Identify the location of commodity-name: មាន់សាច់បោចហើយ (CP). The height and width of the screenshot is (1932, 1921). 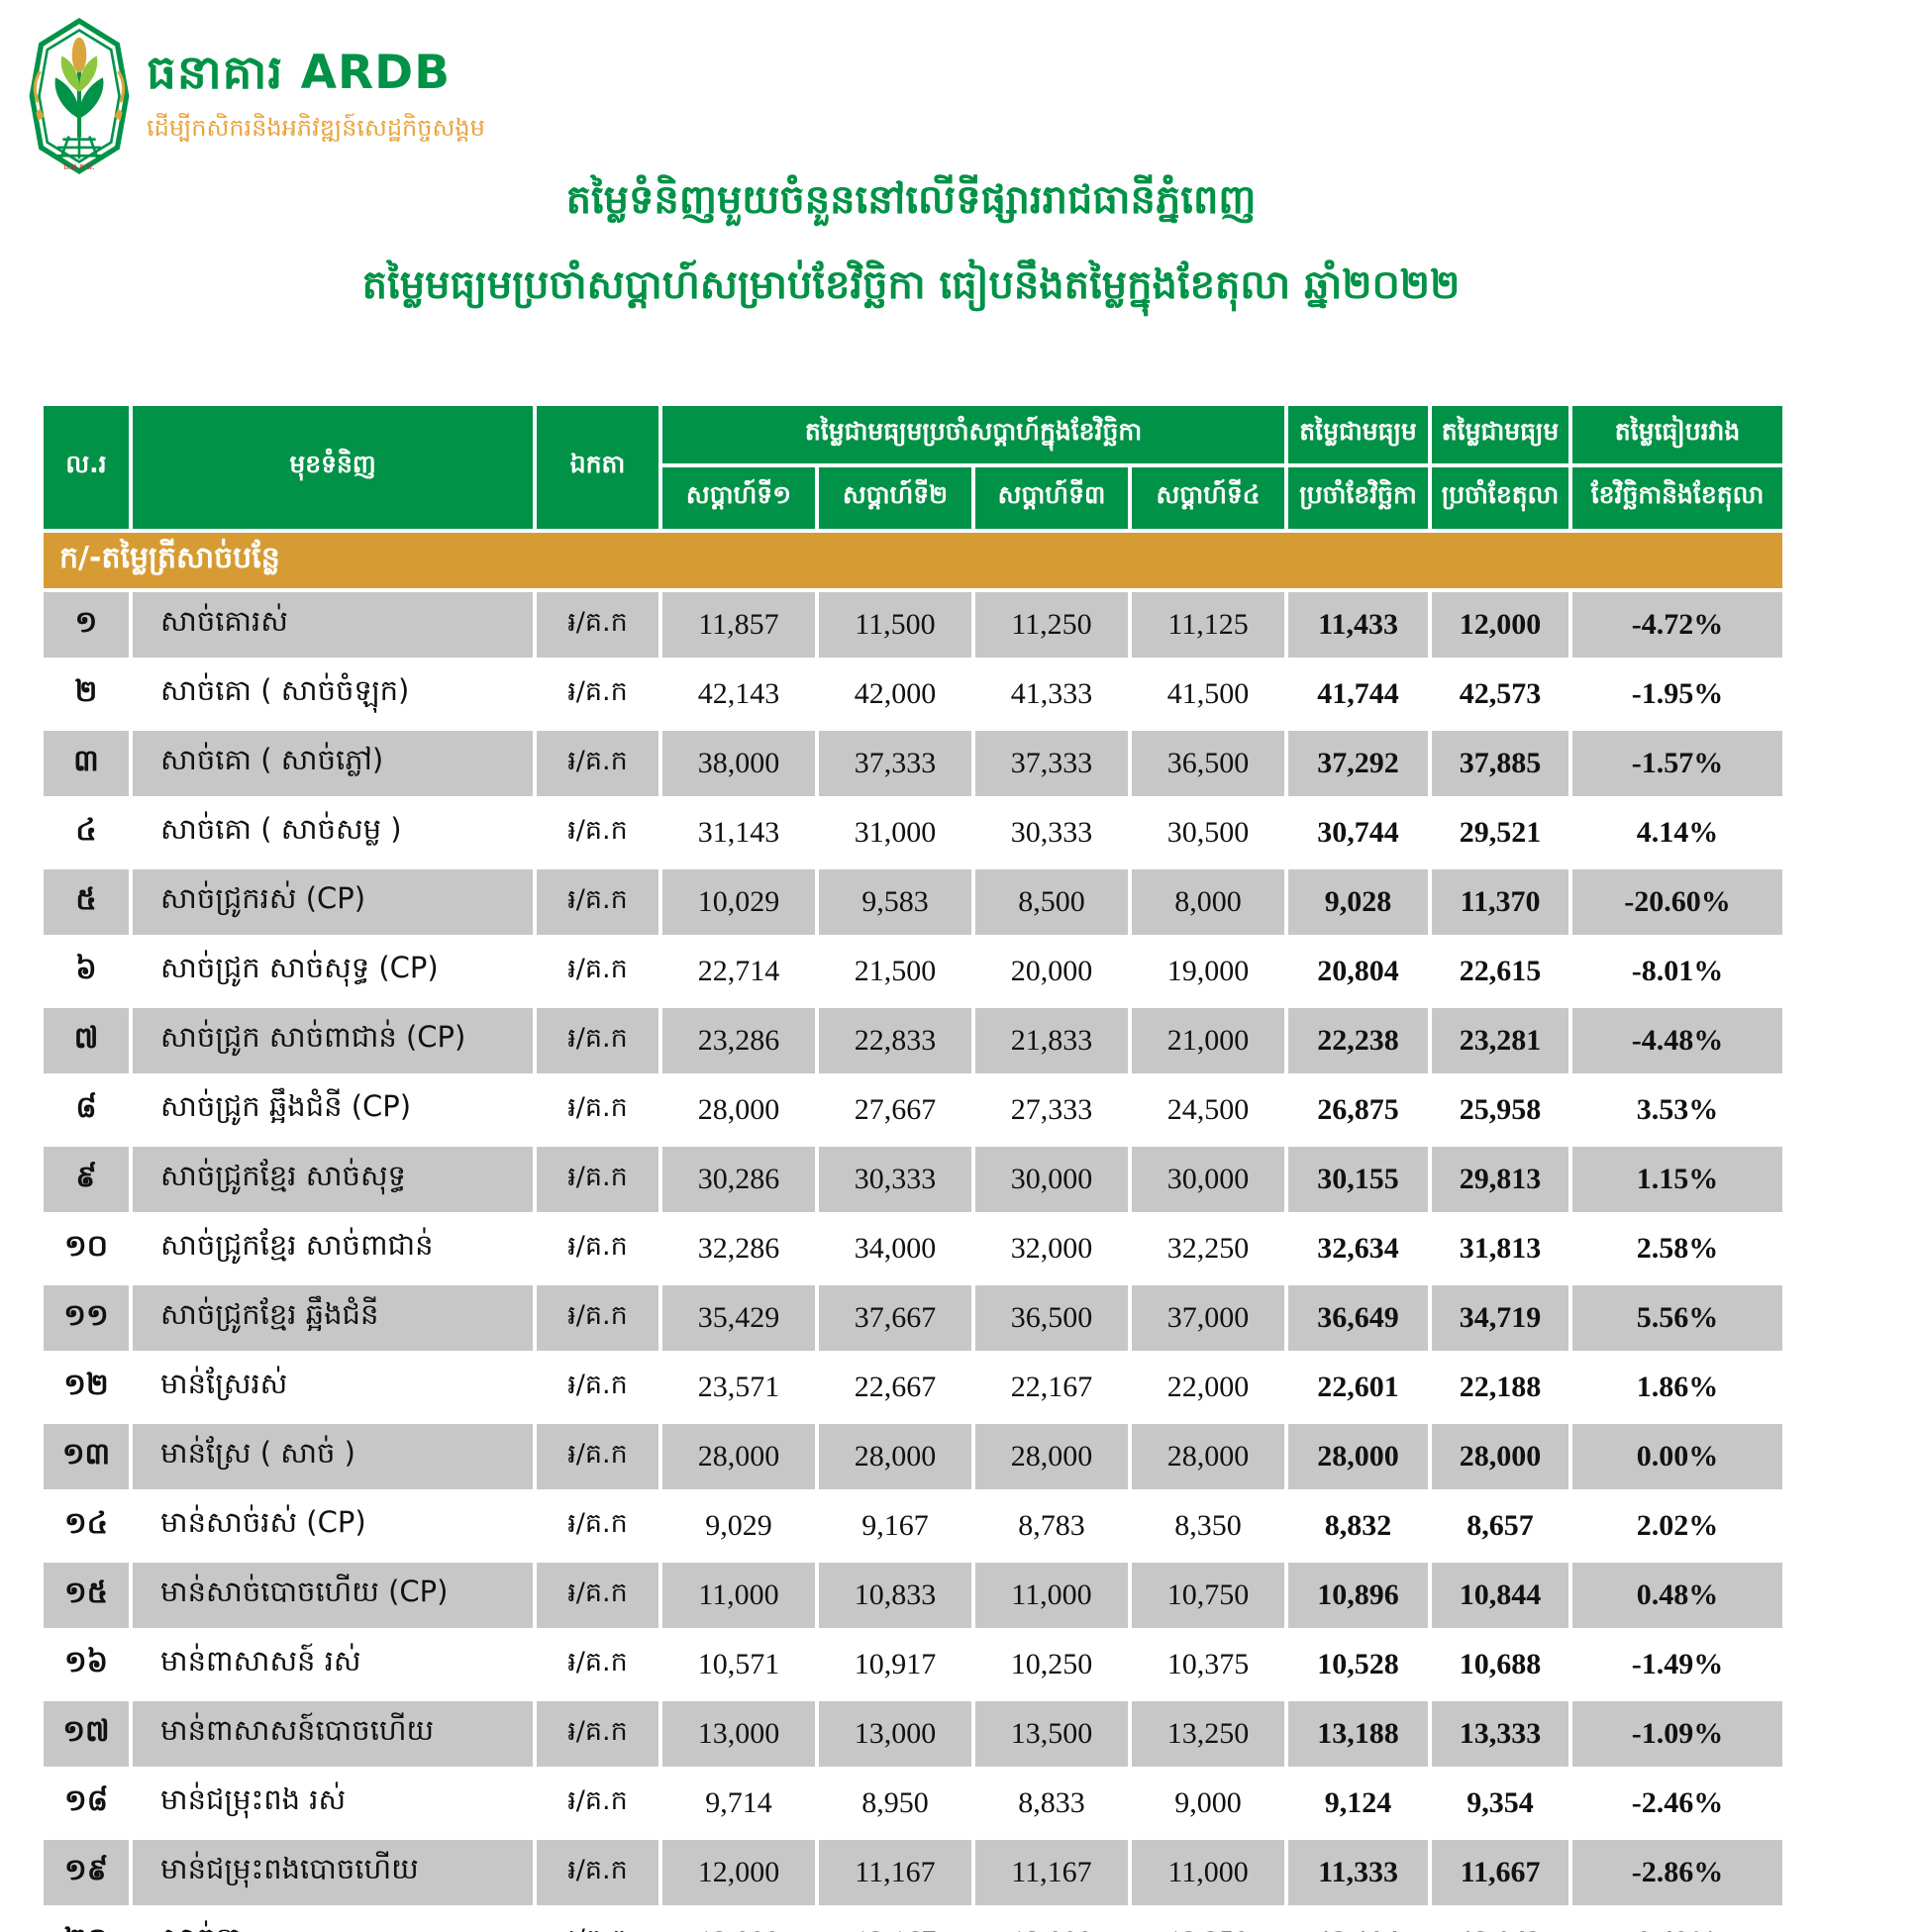
(333, 1595).